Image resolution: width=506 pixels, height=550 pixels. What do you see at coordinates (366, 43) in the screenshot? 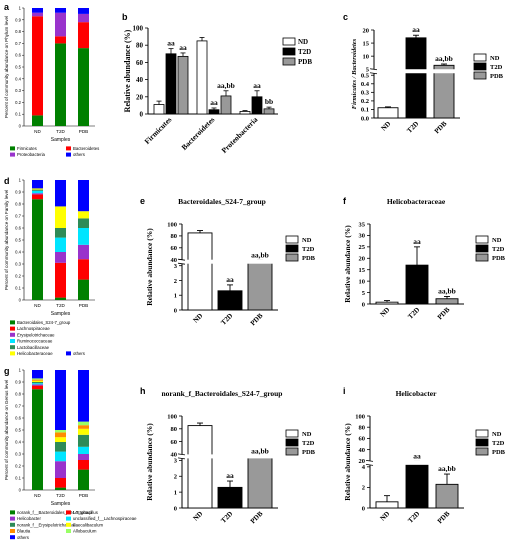
I see `y-tick-label: 15` at bounding box center [366, 43].